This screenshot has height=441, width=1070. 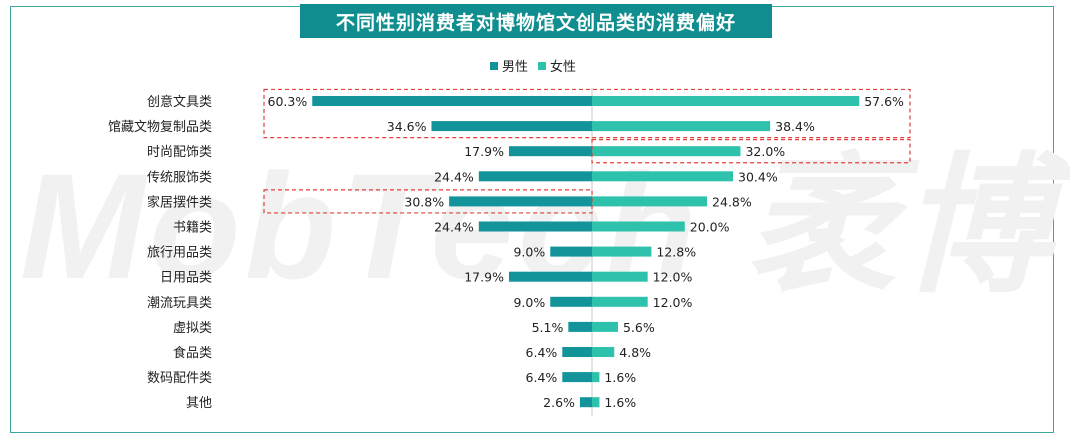 I want to click on male-value-label: 30.8%, so click(x=424, y=201).